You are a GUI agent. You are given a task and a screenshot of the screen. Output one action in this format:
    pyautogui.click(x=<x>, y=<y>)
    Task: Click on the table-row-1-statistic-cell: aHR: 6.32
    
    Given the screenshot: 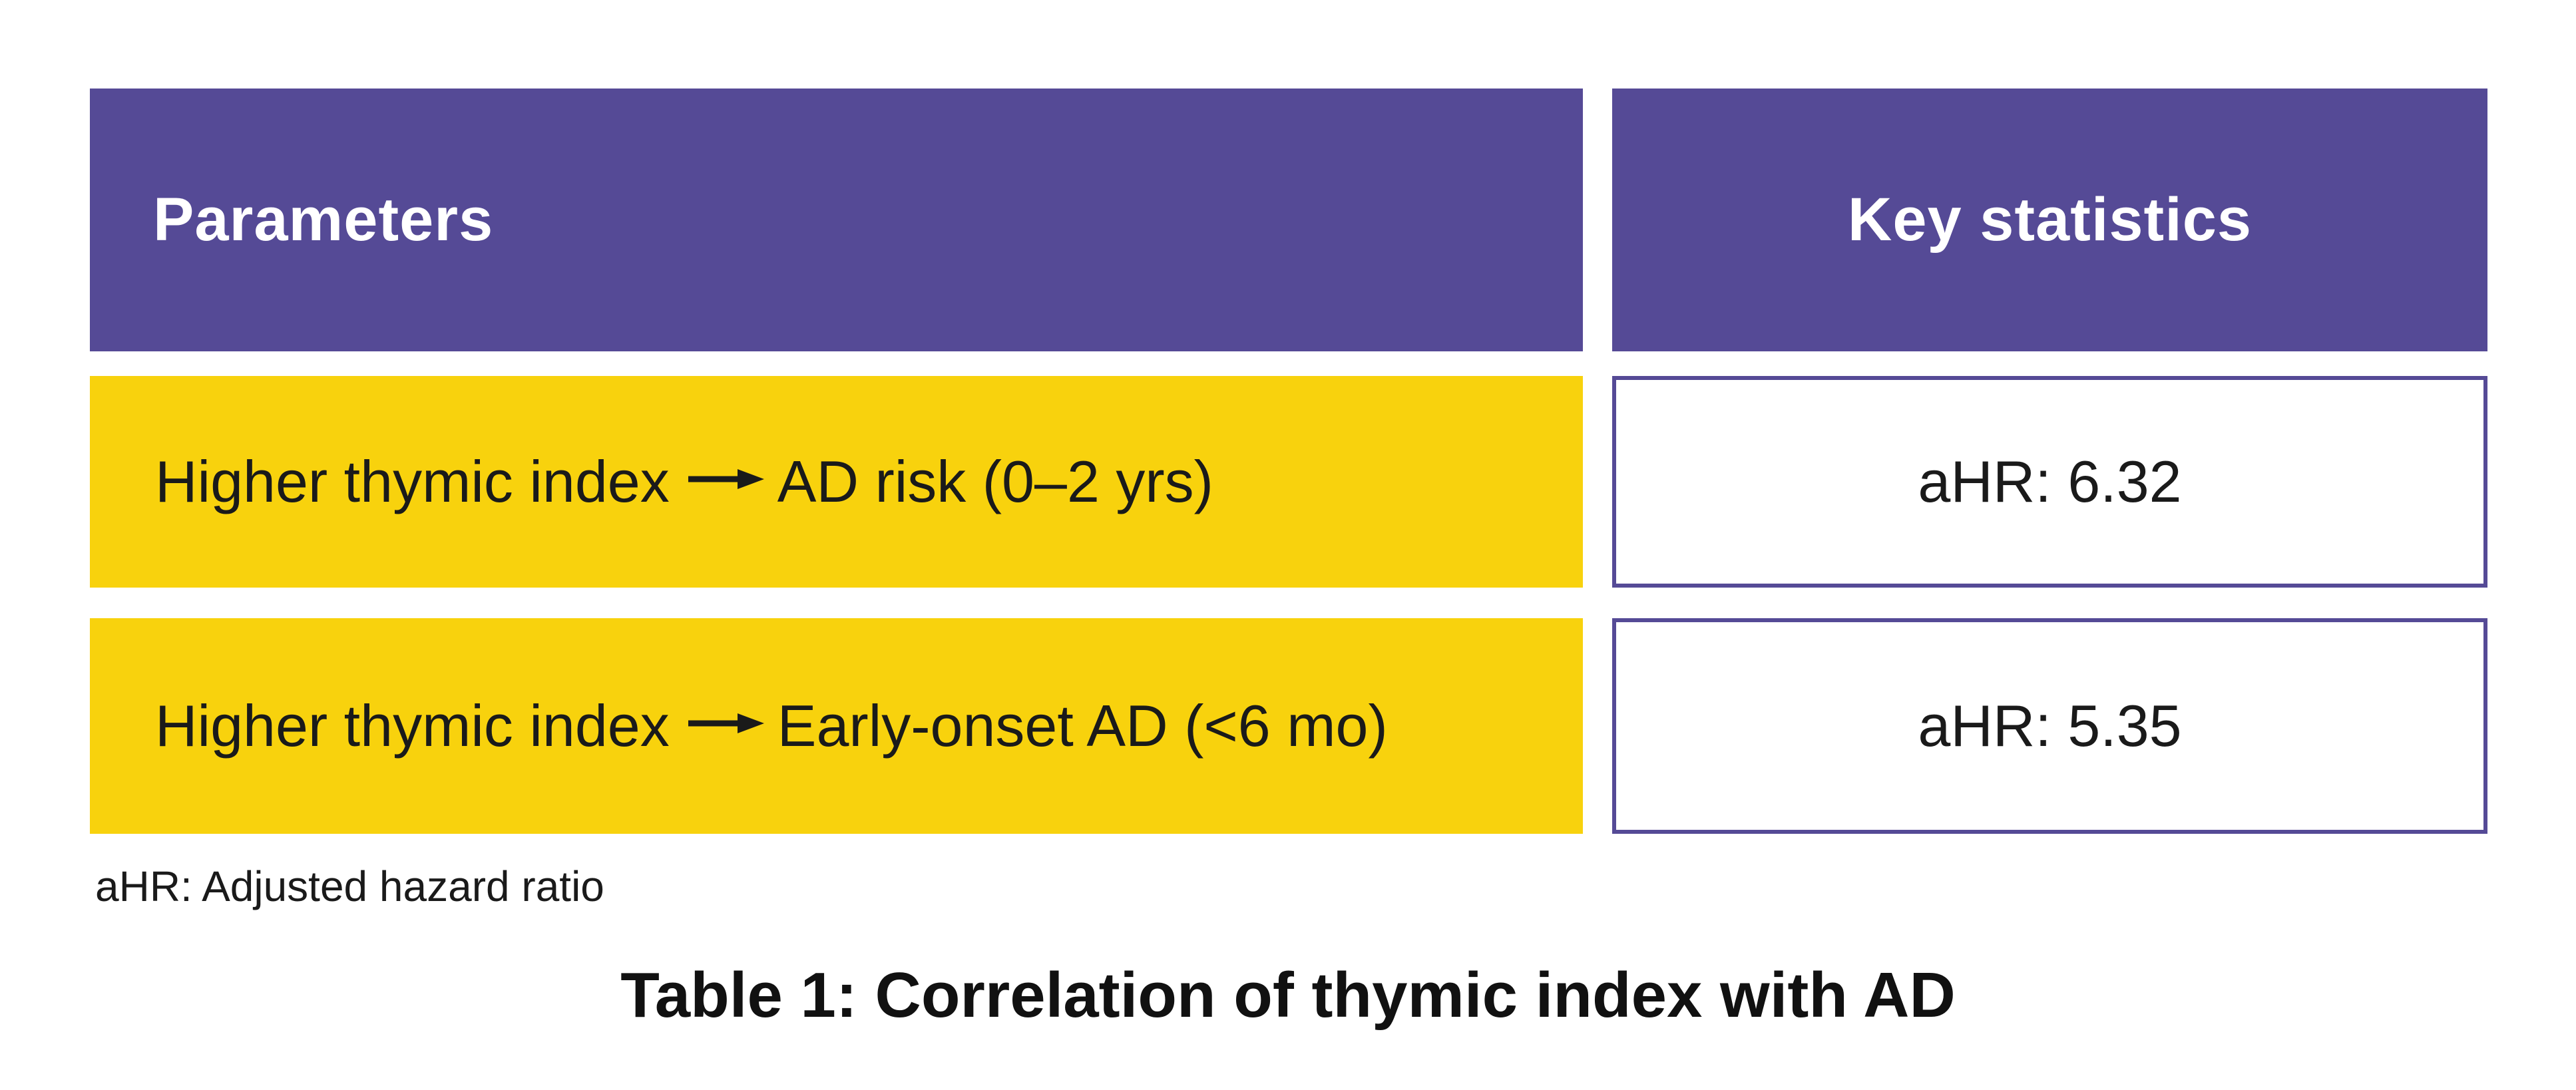 What is the action you would take?
    pyautogui.click(x=2049, y=482)
    